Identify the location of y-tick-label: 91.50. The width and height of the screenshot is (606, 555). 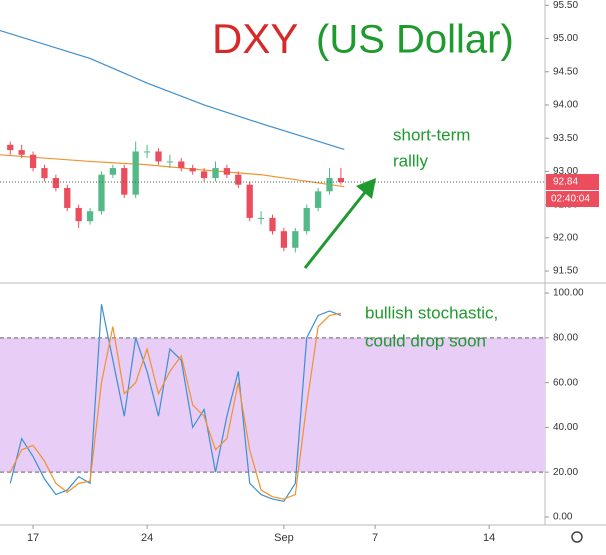
(565, 271).